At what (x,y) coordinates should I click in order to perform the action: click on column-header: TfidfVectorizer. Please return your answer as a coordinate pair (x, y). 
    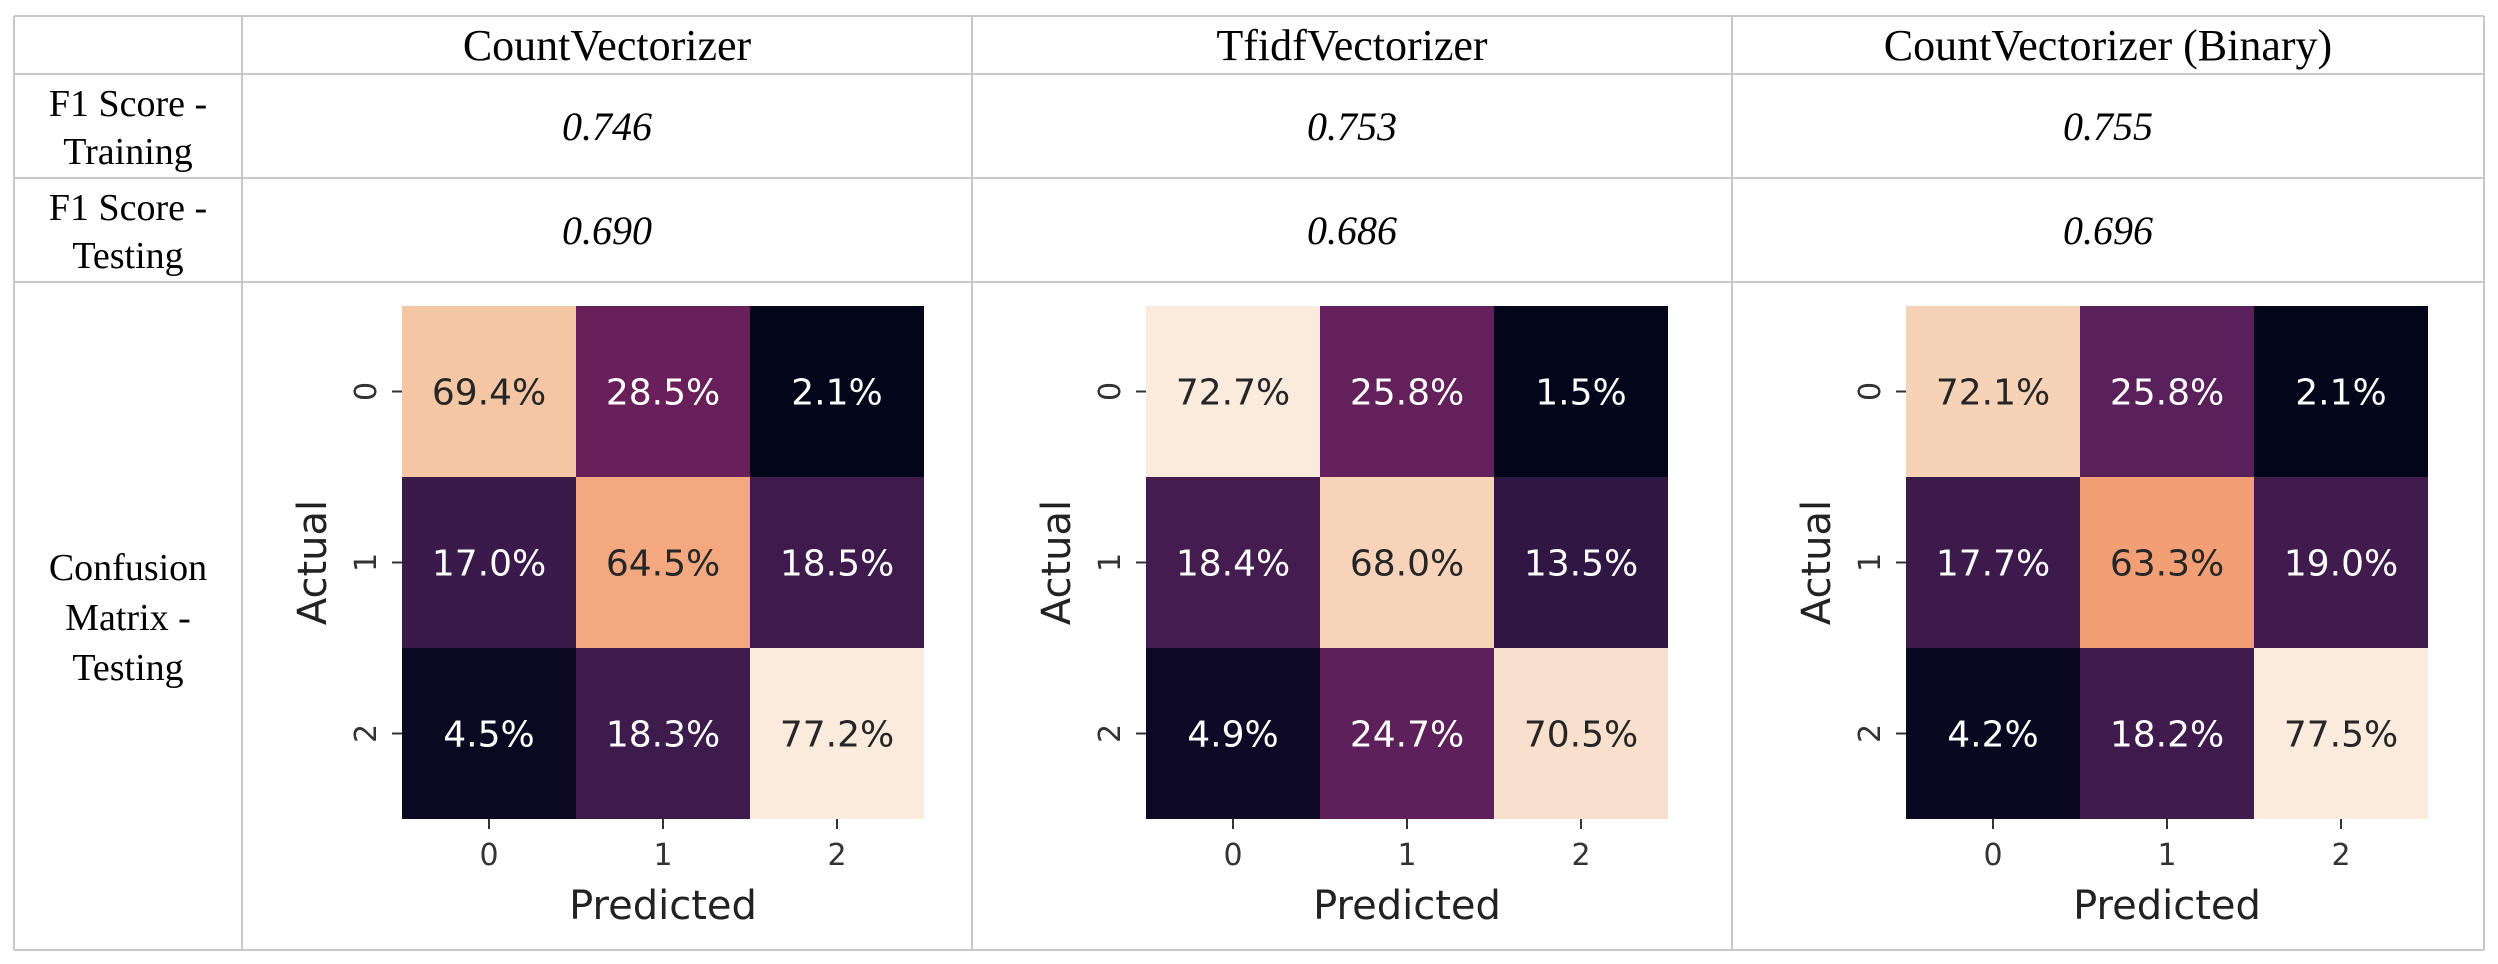
    Looking at the image, I should click on (1352, 45).